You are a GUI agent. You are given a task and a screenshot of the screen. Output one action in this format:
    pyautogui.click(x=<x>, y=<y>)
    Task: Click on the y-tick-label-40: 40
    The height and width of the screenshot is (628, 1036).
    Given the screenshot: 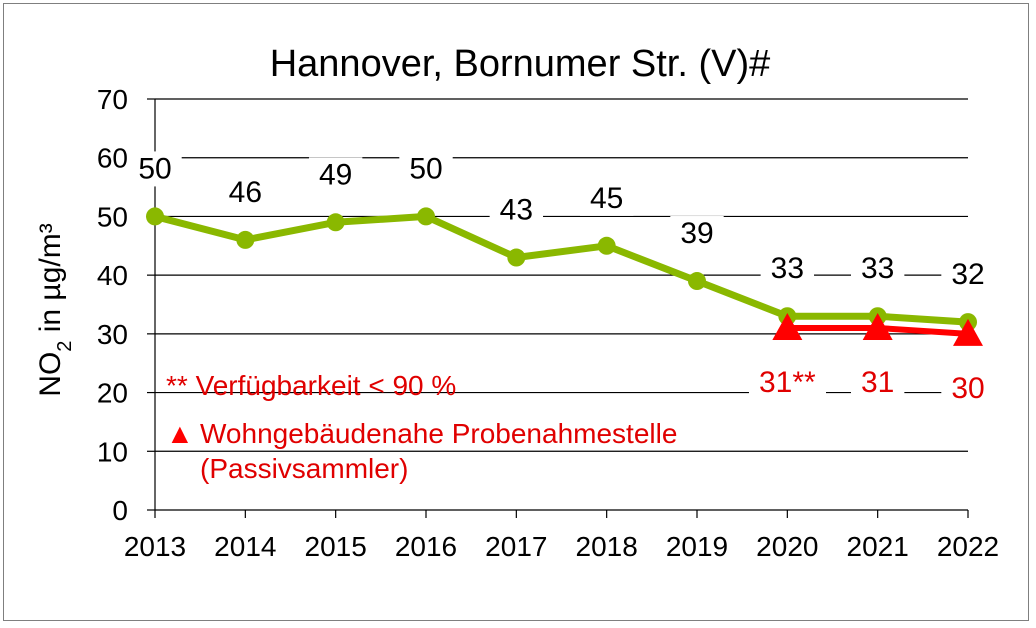 What is the action you would take?
    pyautogui.click(x=112, y=275)
    